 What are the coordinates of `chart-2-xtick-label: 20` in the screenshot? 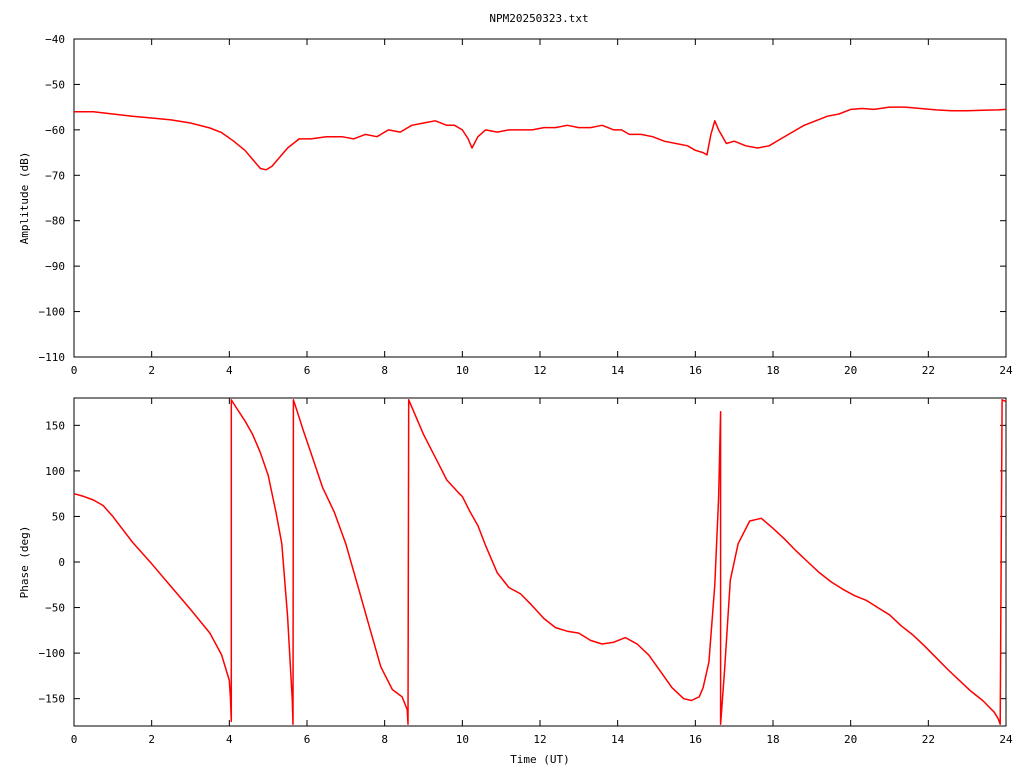 It's located at (850, 739).